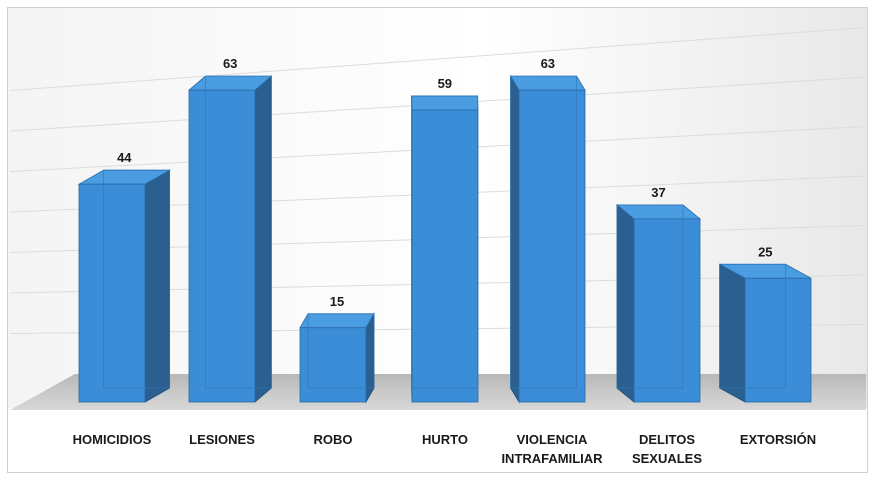 The width and height of the screenshot is (877, 481). Describe the element at coordinates (112, 439) in the screenshot. I see `category-label: HOMICIDIOS` at that location.